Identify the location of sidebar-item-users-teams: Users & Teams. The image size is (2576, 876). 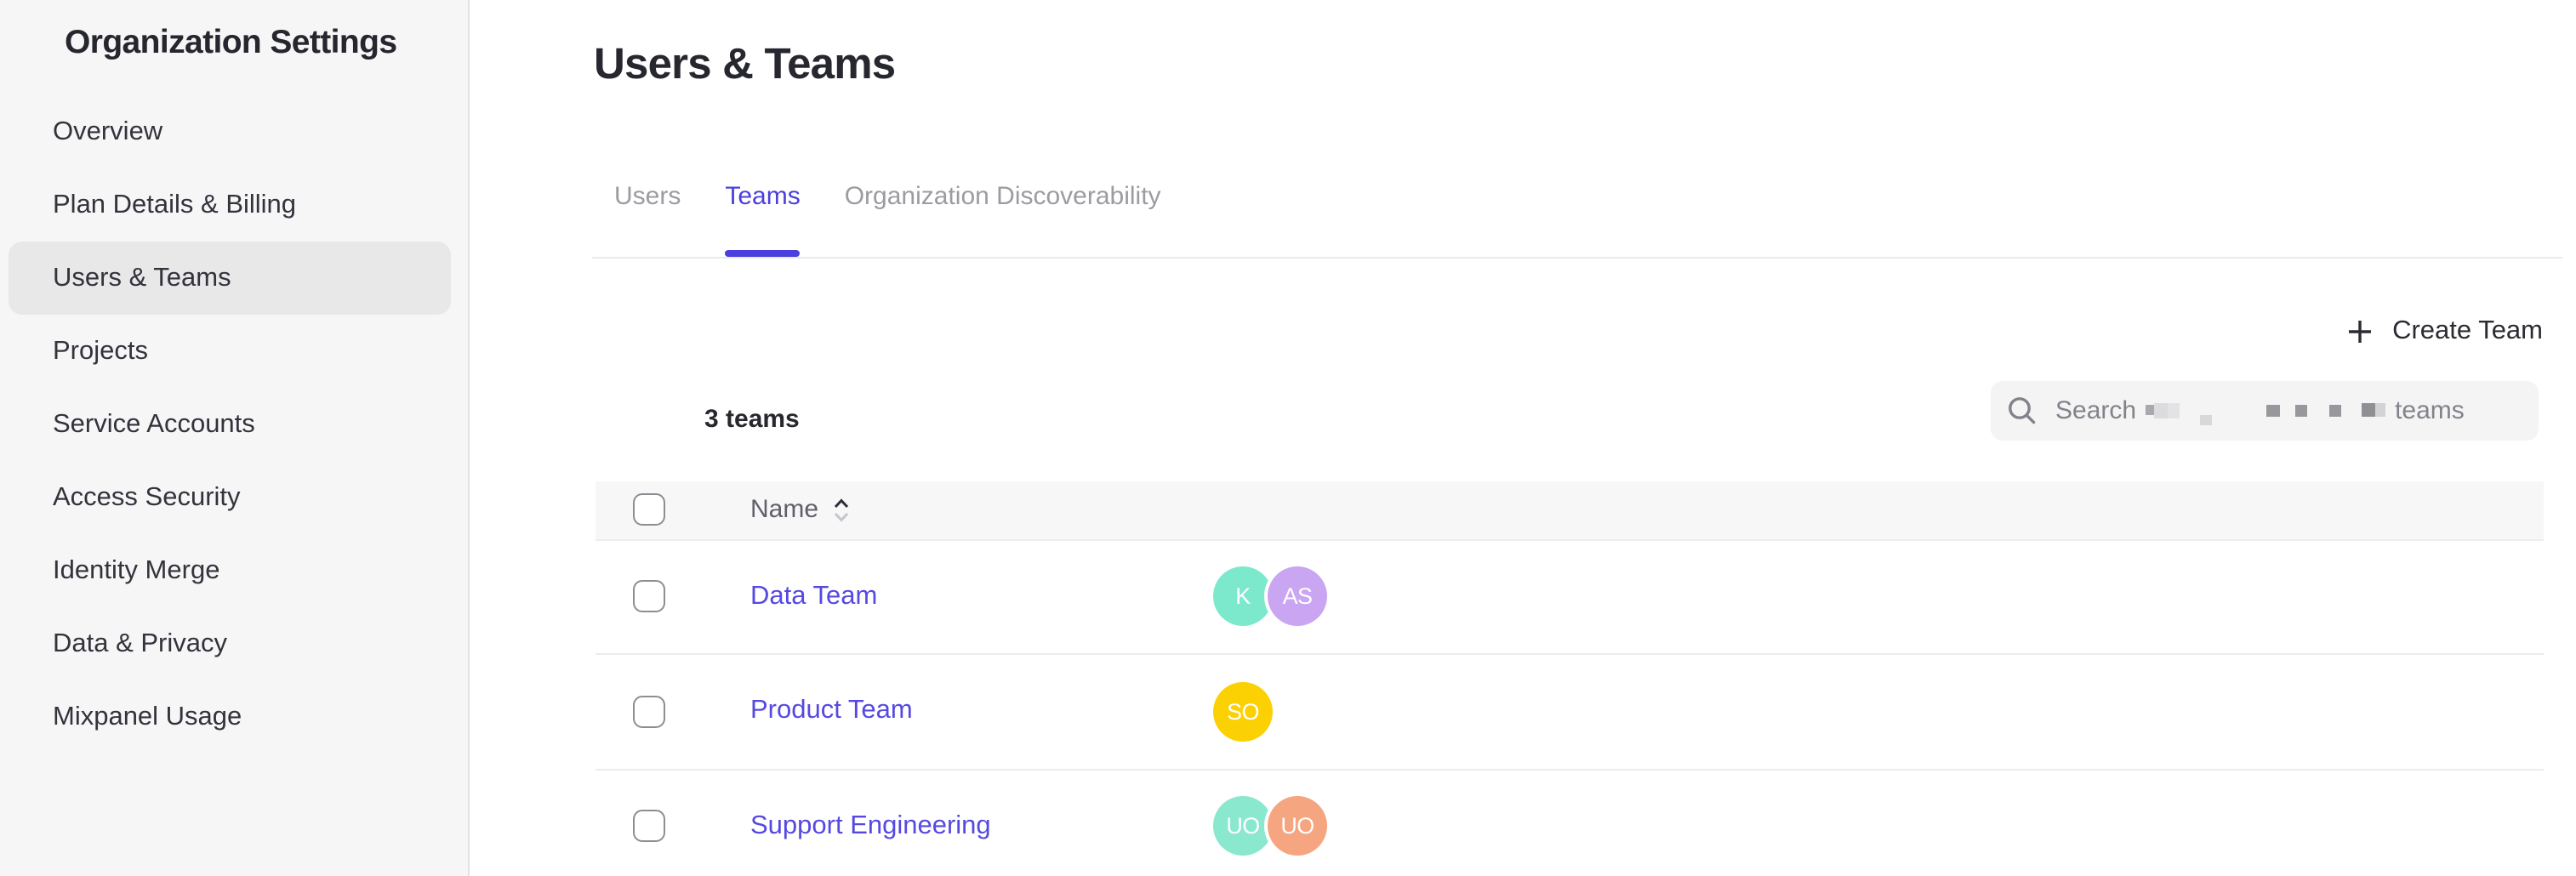
(230, 278).